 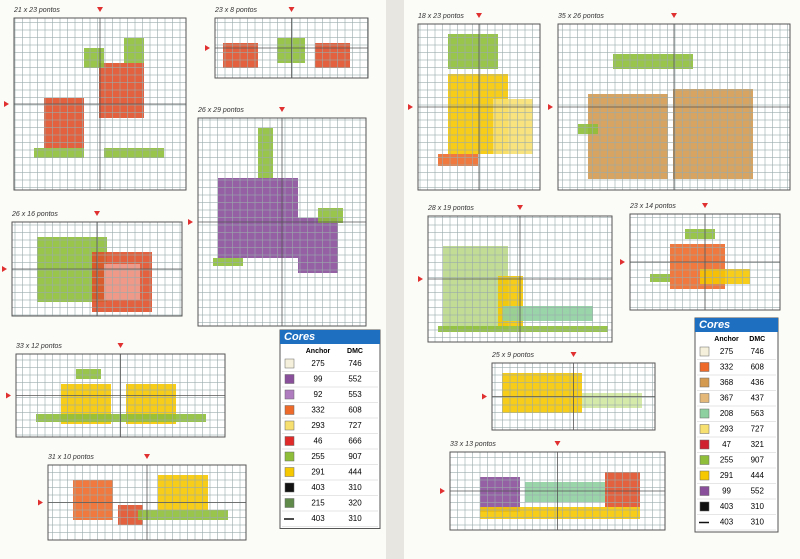 I want to click on anchor-code: 215, so click(x=318, y=503).